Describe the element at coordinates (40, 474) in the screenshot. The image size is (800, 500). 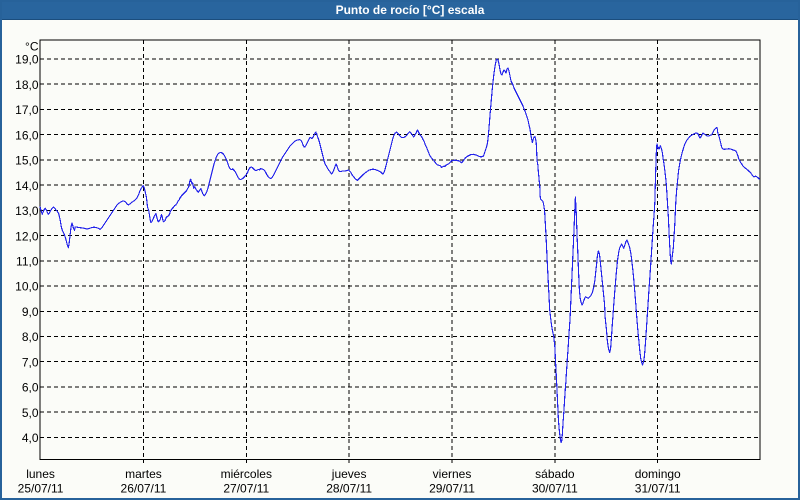
I see `svg-text: lunes` at that location.